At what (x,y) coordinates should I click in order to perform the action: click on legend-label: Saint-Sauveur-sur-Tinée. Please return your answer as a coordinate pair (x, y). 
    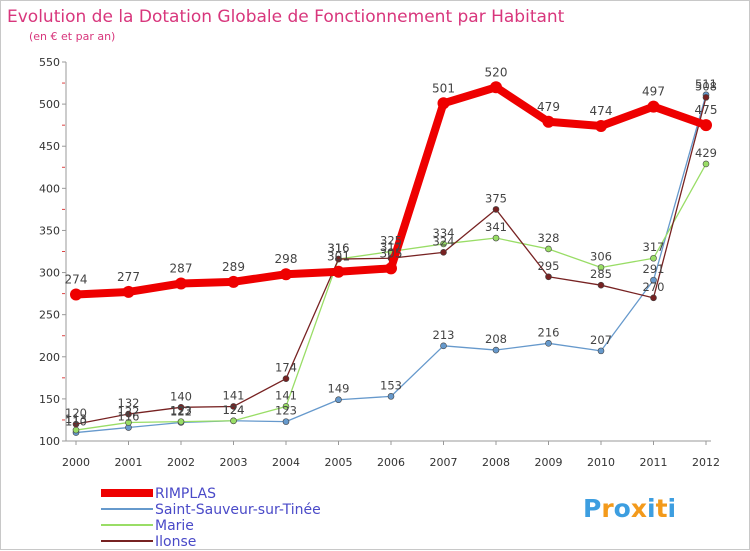
    Looking at the image, I should click on (238, 510).